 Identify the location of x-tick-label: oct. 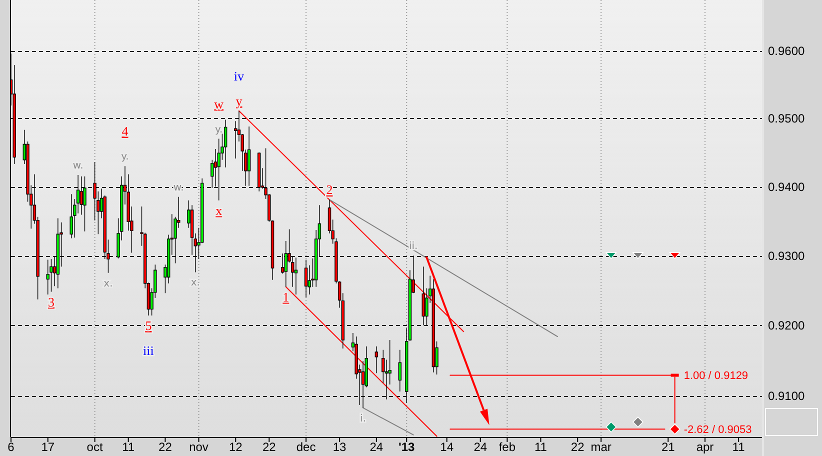
(95, 447).